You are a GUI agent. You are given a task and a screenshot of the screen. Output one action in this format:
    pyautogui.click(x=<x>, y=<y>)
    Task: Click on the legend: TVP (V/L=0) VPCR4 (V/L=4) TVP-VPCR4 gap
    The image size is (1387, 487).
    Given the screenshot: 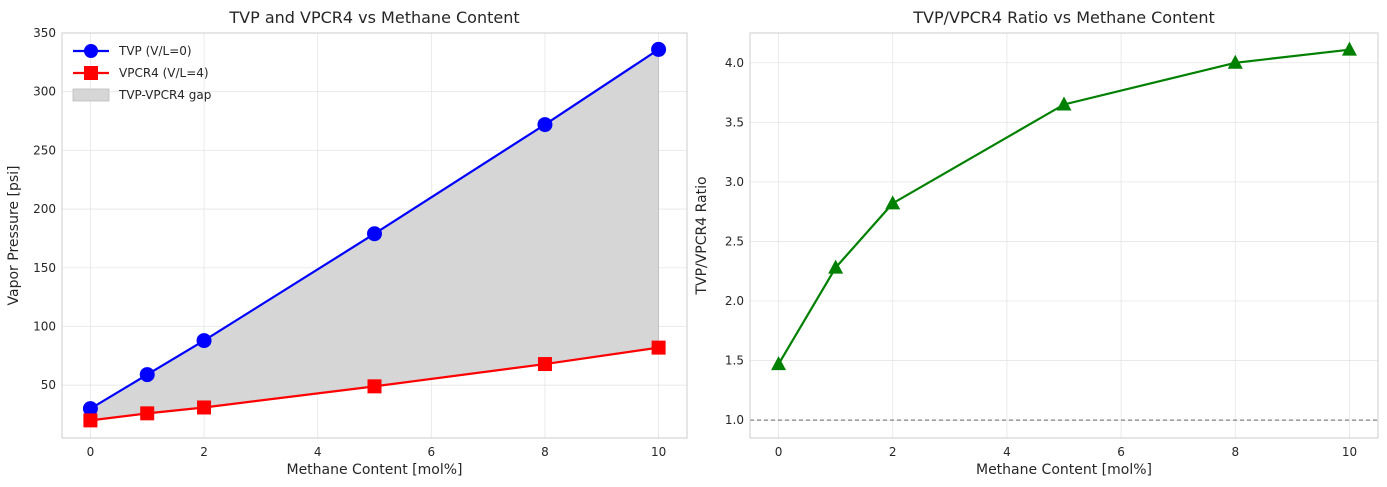 What is the action you would take?
    pyautogui.click(x=141, y=73)
    